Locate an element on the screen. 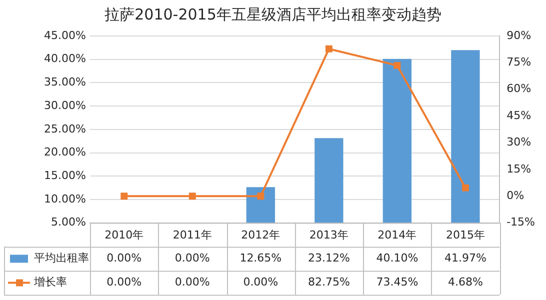  data-label: 40.10% is located at coordinates (397, 258).